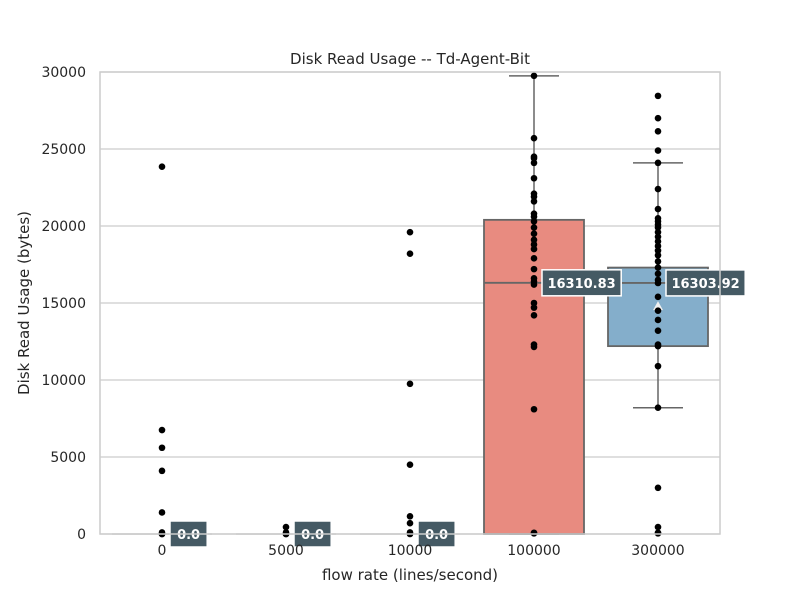 The height and width of the screenshot is (600, 800). What do you see at coordinates (63, 73) in the screenshot?
I see `y-tick-label: 30000` at bounding box center [63, 73].